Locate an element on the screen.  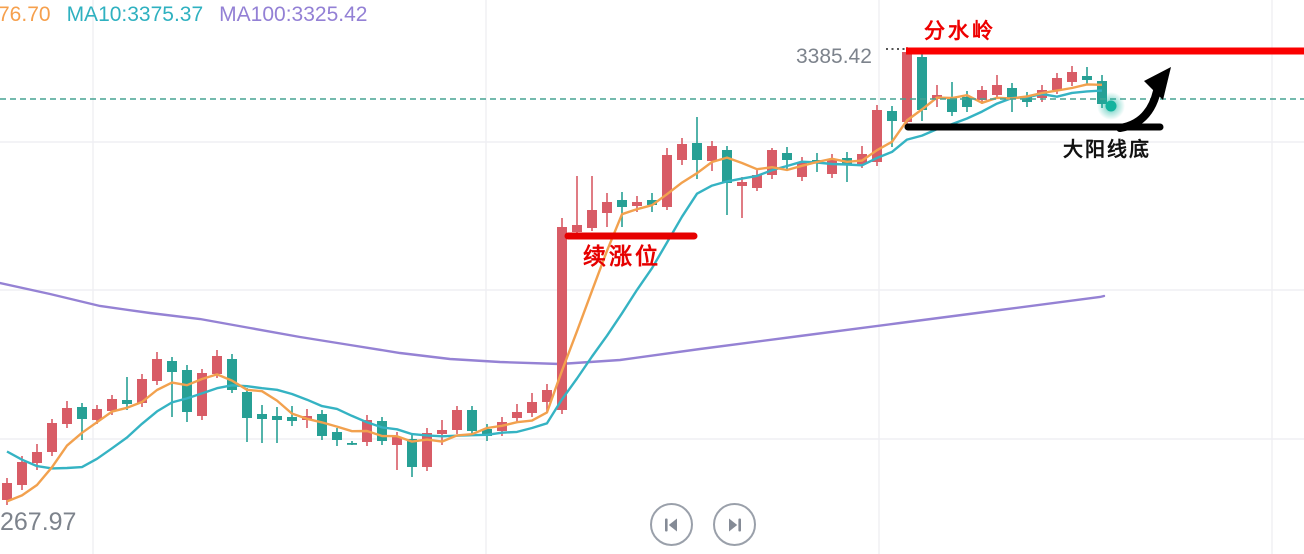
skip-to-end-button is located at coordinates (734, 524).